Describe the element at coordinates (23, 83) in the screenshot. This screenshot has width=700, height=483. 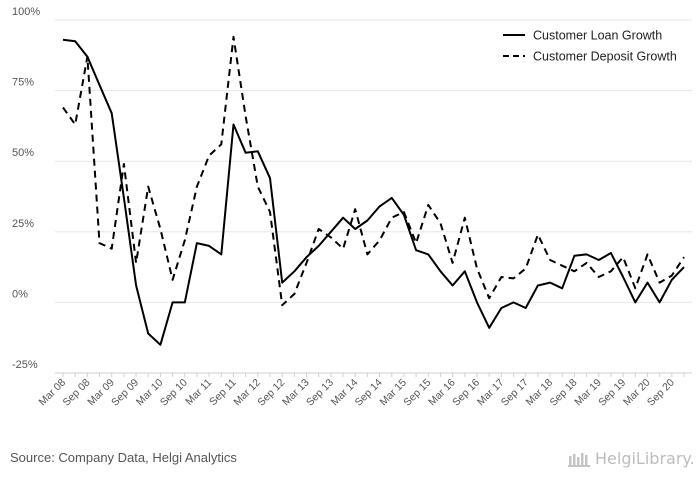
I see `y-tick-label: 75%` at that location.